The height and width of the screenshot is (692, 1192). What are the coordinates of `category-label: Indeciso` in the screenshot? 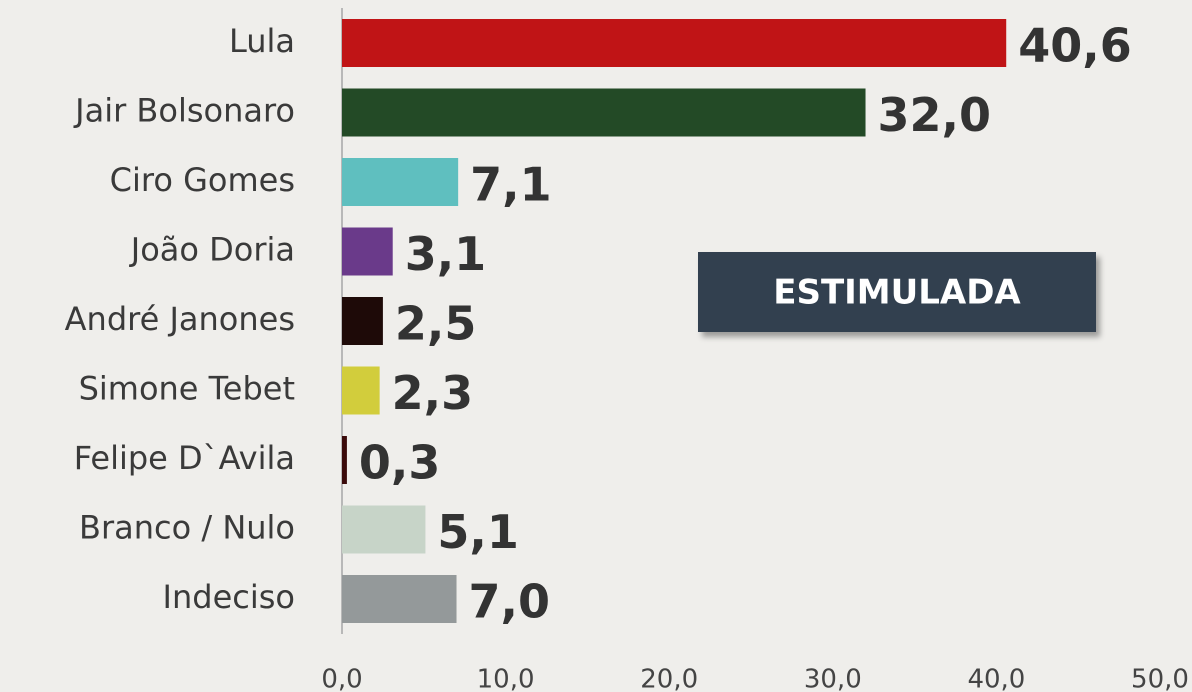 It's located at (229, 597).